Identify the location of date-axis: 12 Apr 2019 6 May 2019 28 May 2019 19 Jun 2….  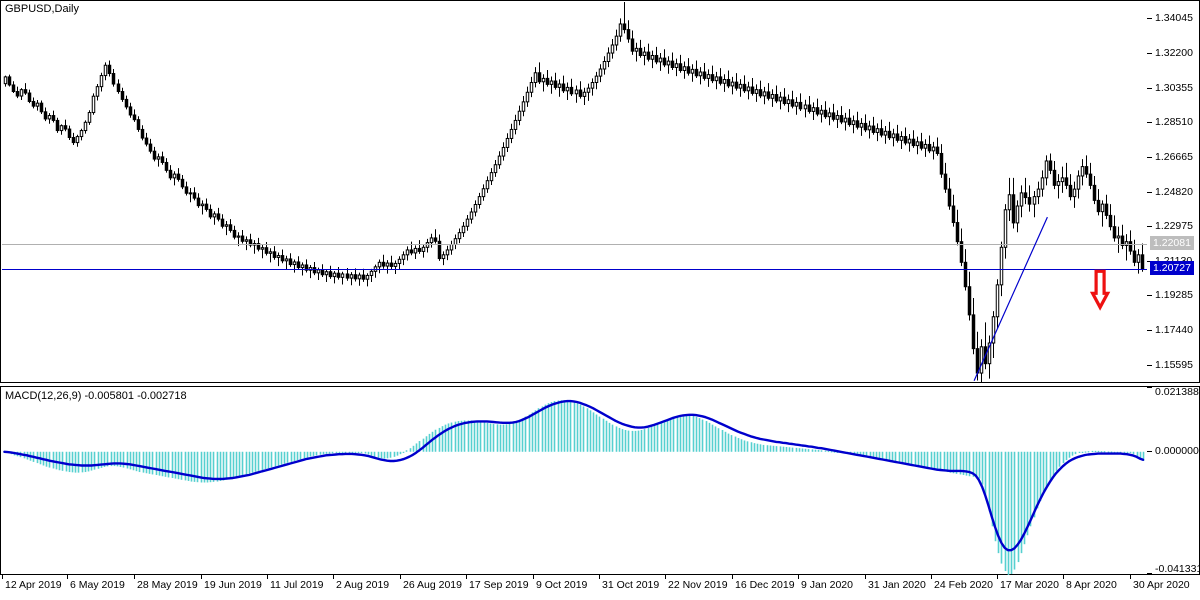
(595, 587).